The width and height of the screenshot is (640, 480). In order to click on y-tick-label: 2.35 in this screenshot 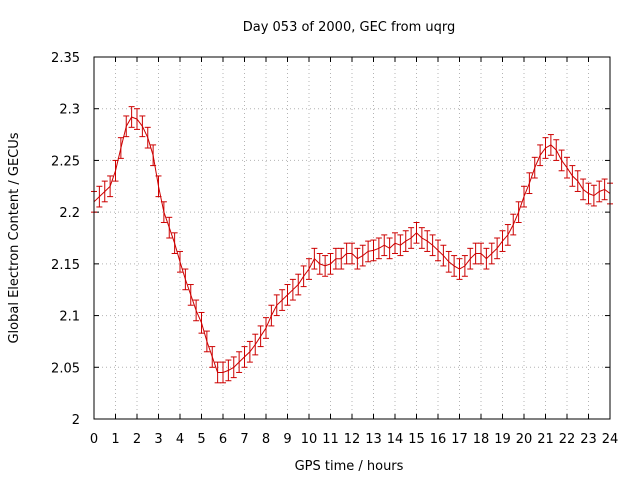, I will do `click(65, 58)`.